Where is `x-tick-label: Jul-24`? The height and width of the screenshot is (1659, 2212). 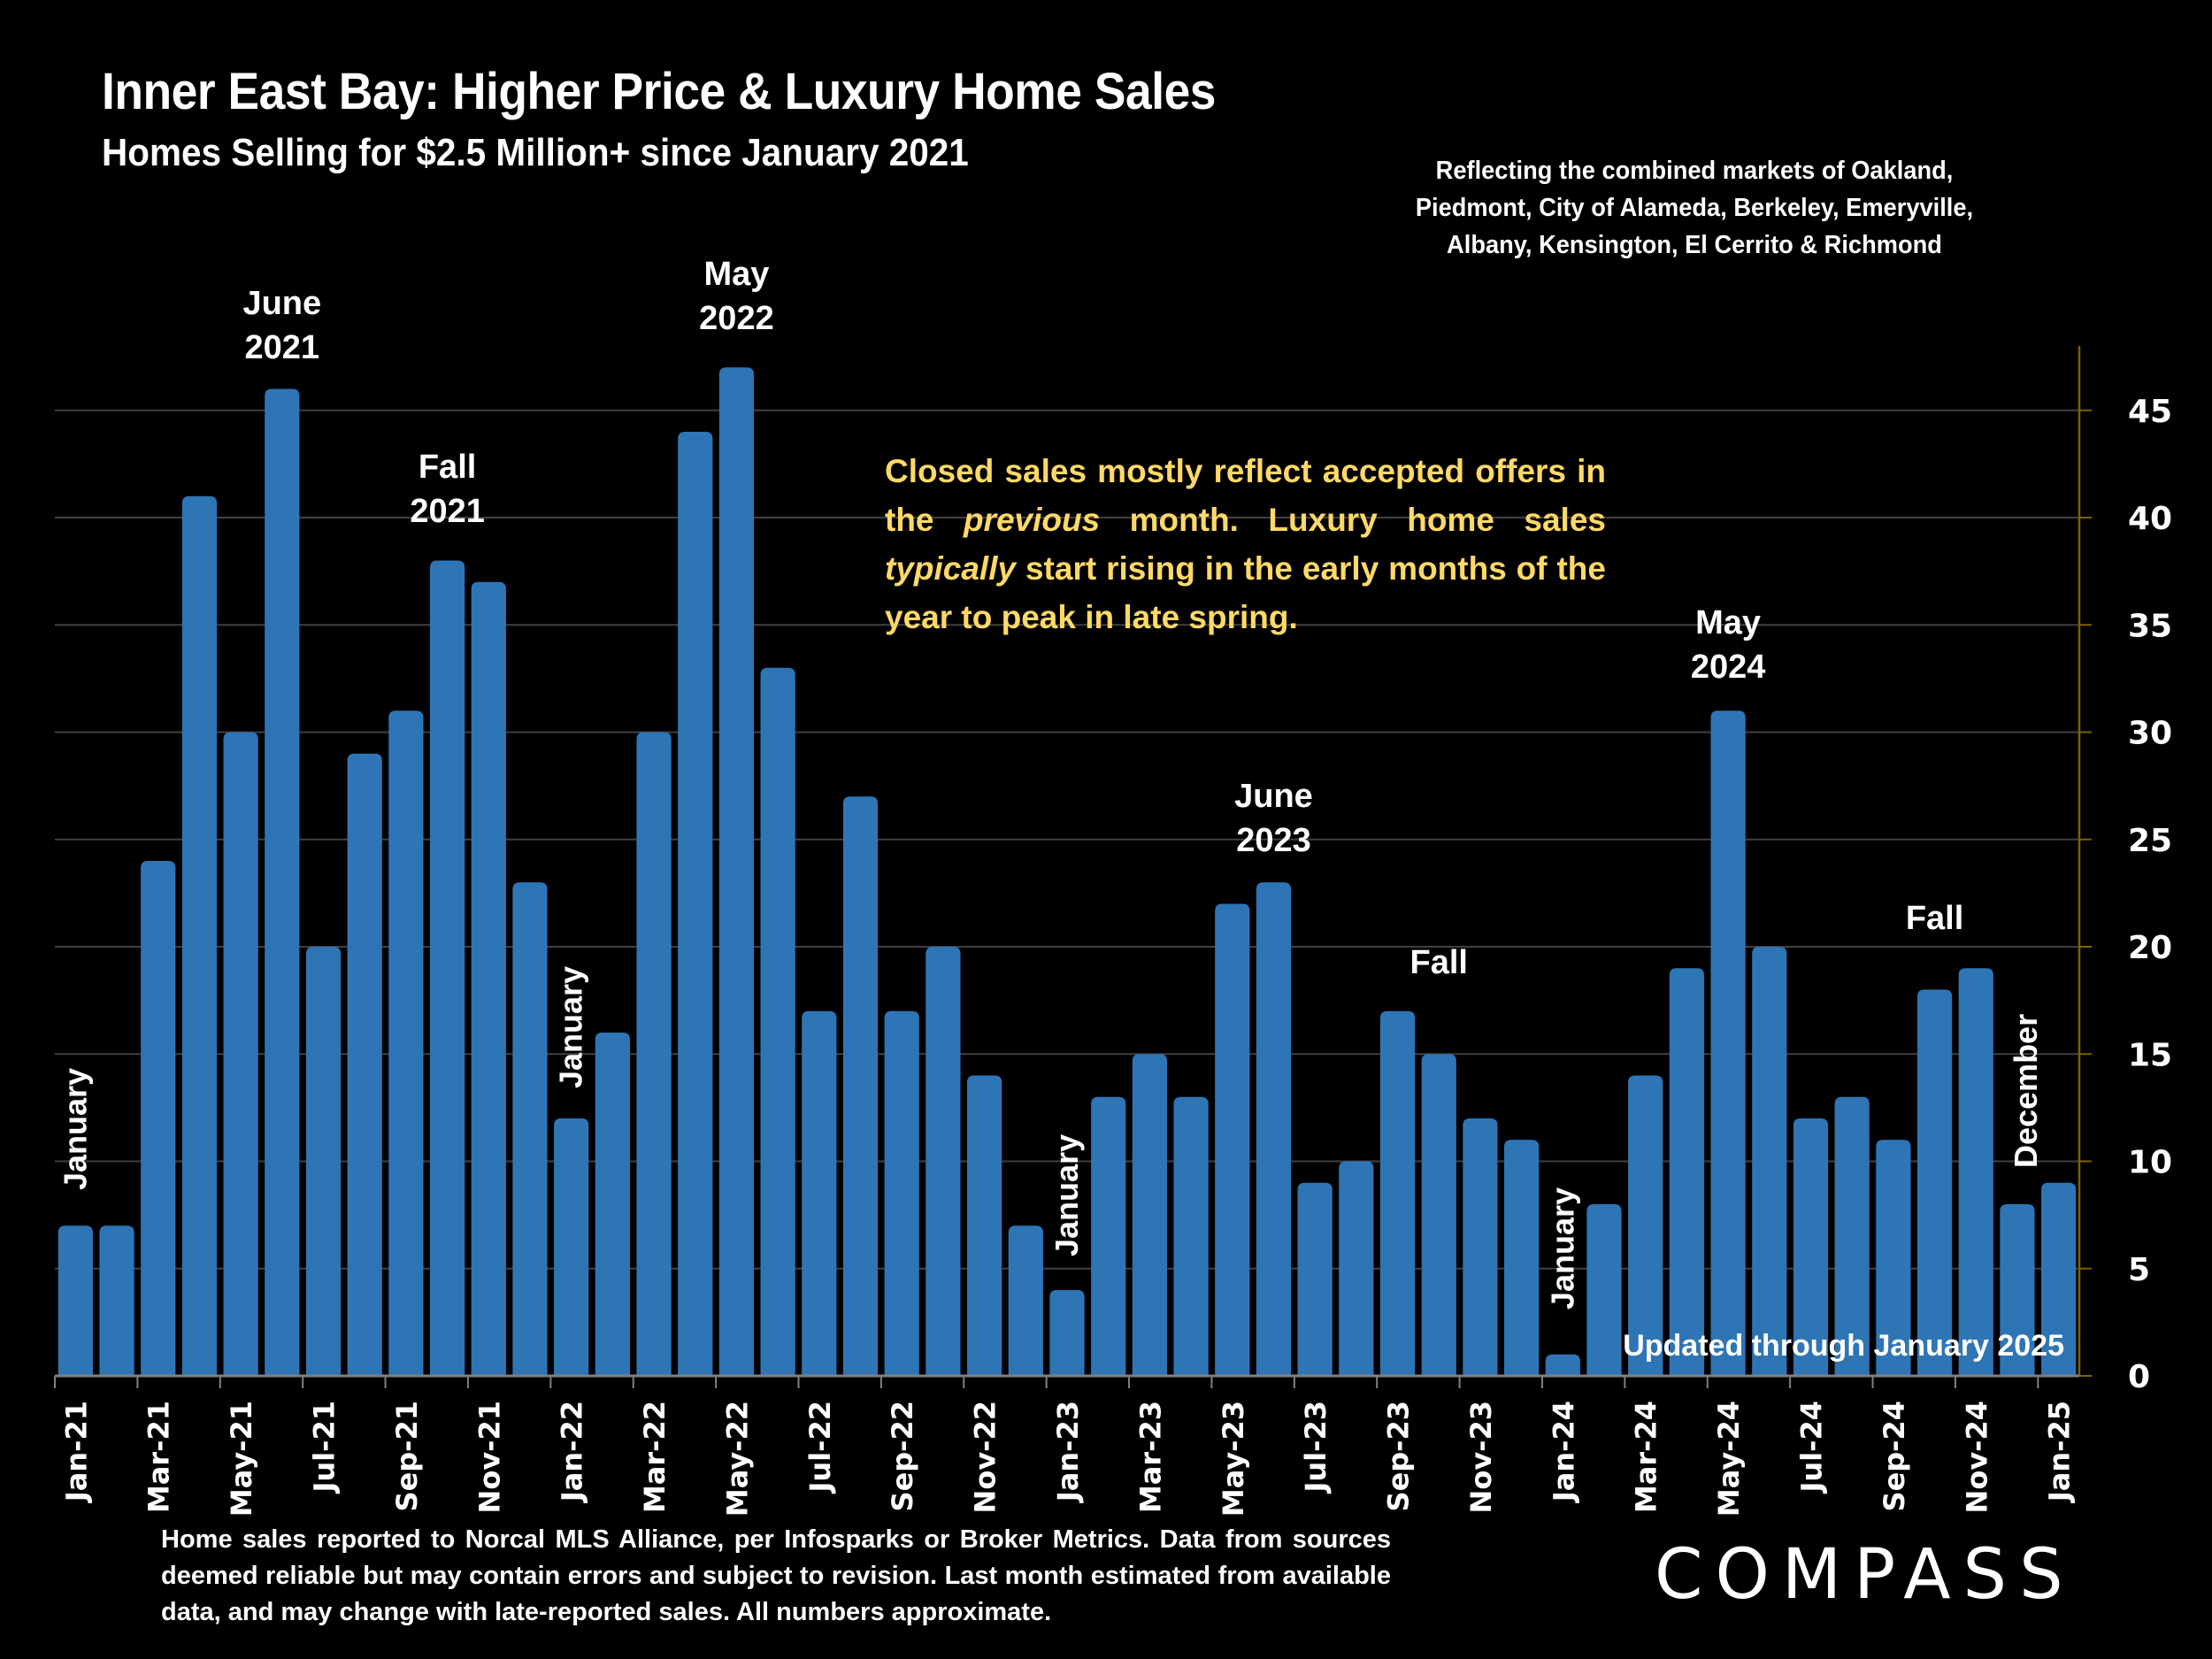 x-tick-label: Jul-24 is located at coordinates (1811, 1447).